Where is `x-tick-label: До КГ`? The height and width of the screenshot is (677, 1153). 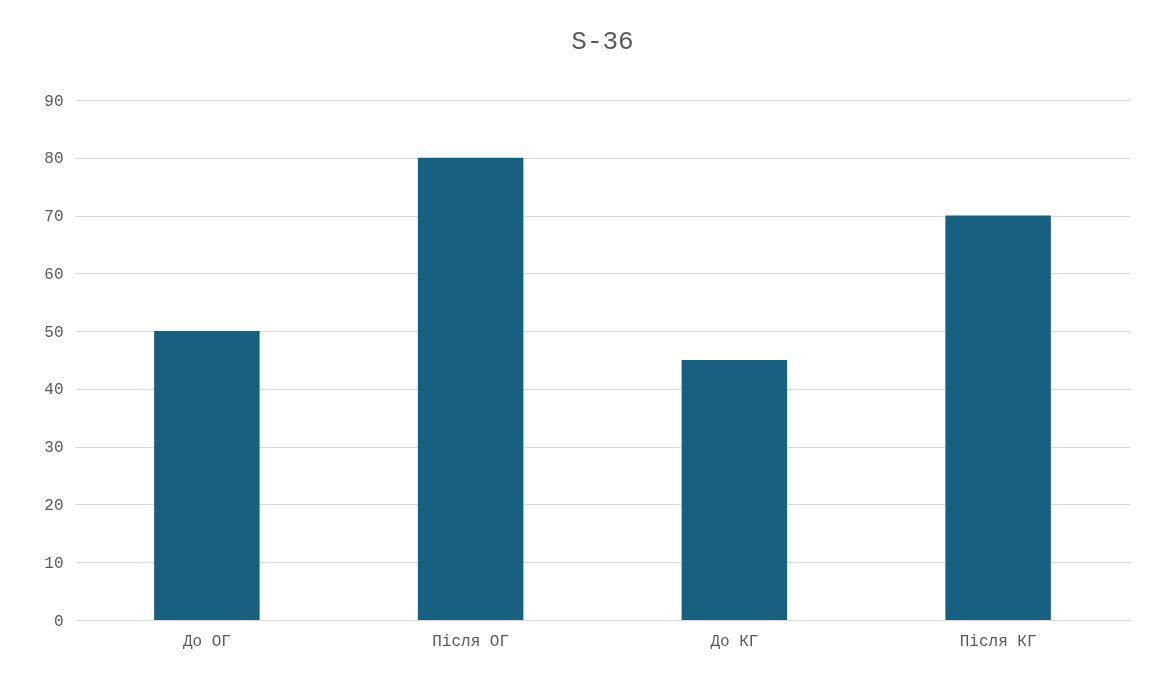
x-tick-label: До КГ is located at coordinates (734, 641).